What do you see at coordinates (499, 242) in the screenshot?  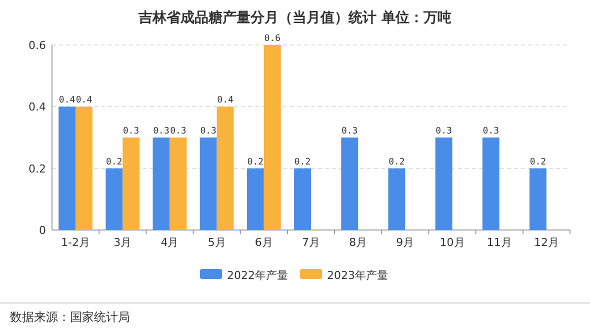 I see `x-tick-label: 11月` at bounding box center [499, 242].